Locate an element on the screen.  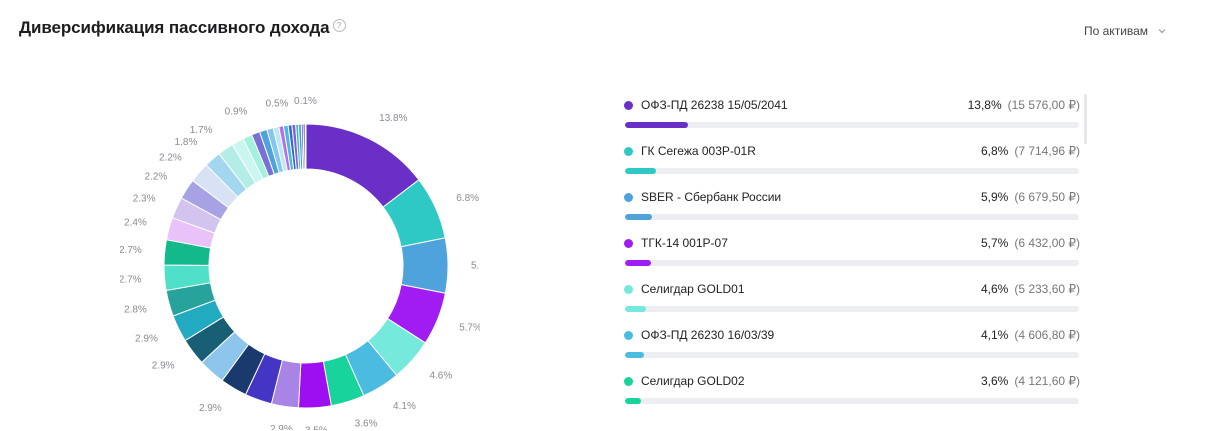
legend-item: Селигдар GOLD02 3,6% (4 121,60 ₽) is located at coordinates (852, 393).